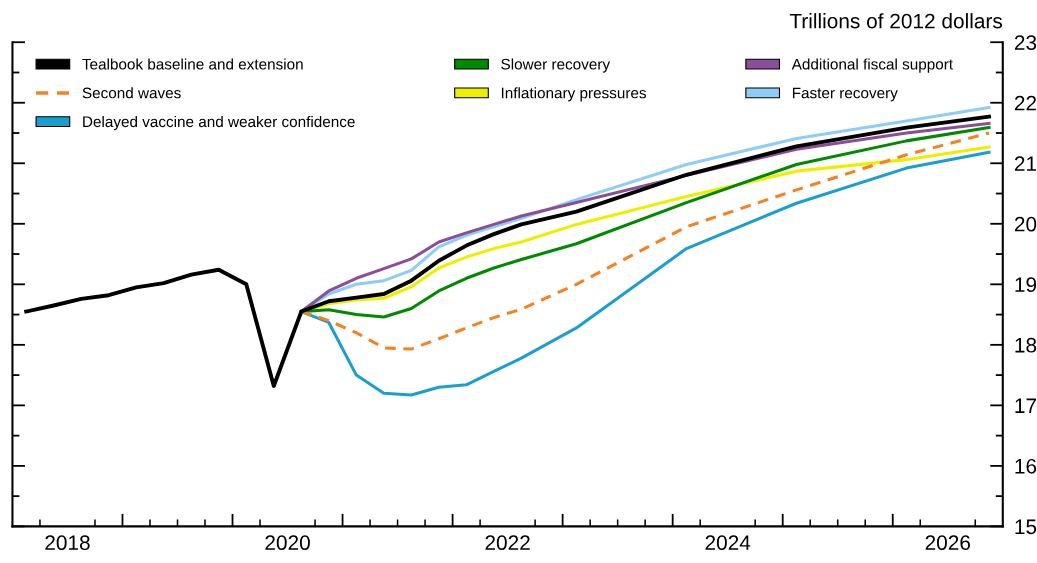 The image size is (1037, 563). Describe the element at coordinates (728, 543) in the screenshot. I see `x-tick-label: 2024` at that location.